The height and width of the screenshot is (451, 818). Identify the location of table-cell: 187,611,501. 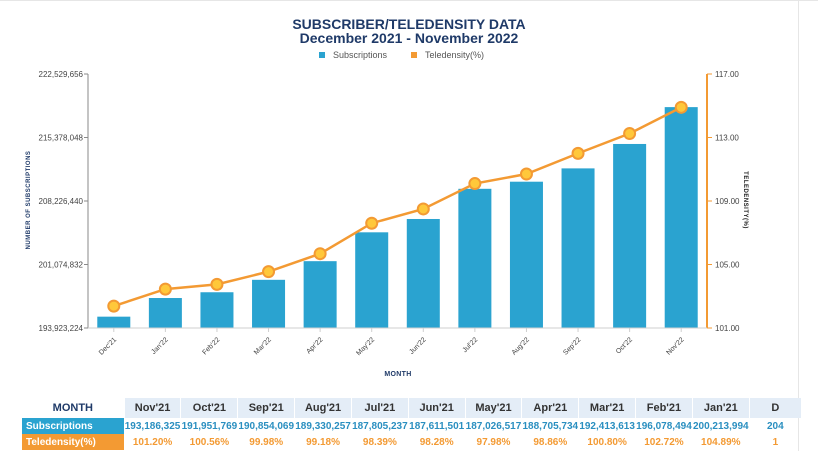
(437, 426).